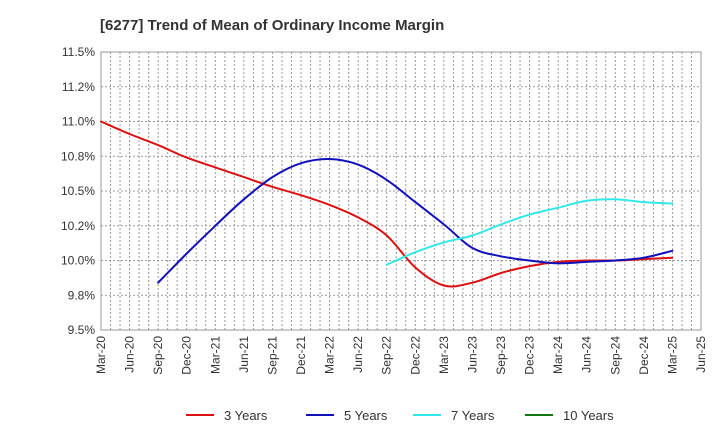 The height and width of the screenshot is (440, 720). Describe the element at coordinates (82, 295) in the screenshot. I see `y-tick-label: 9.8%` at that location.